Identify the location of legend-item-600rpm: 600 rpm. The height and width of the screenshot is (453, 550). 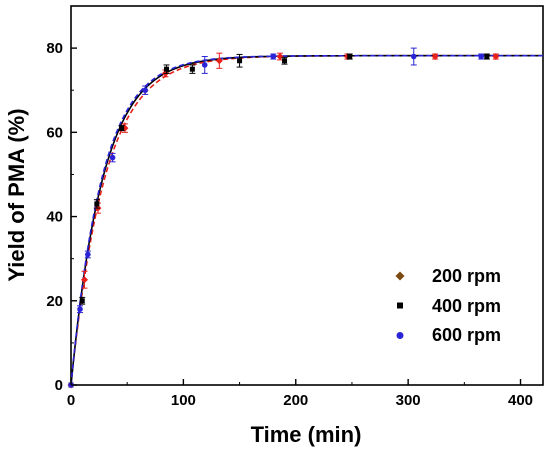
(448, 335).